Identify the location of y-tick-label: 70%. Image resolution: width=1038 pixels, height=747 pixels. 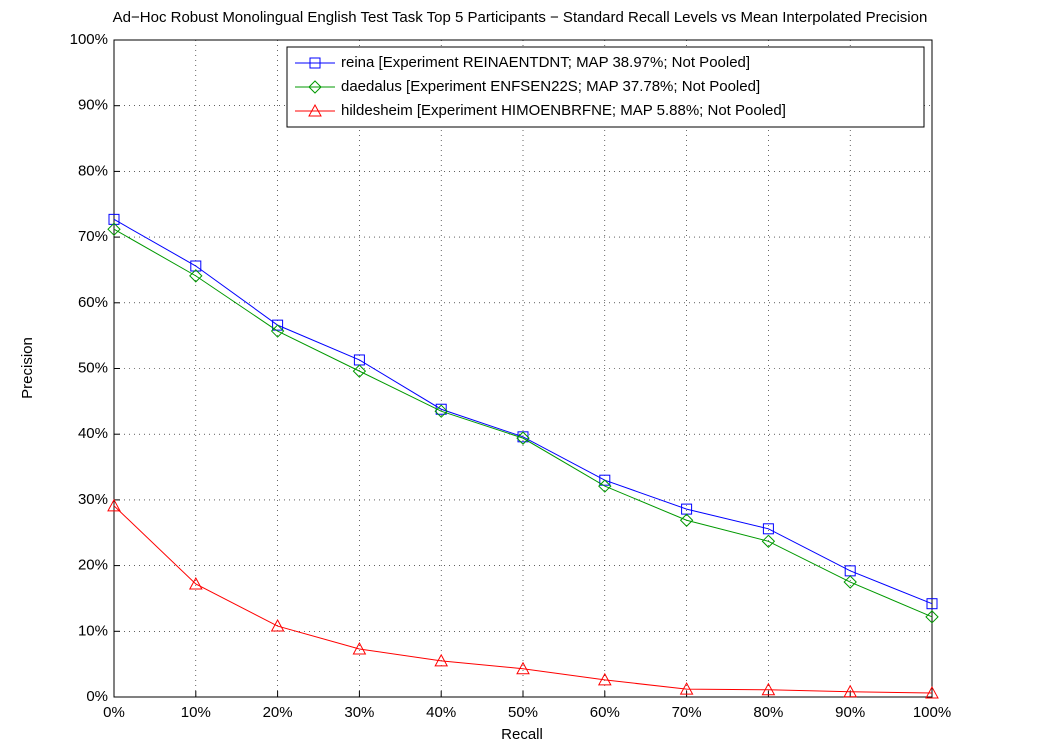
(93, 236).